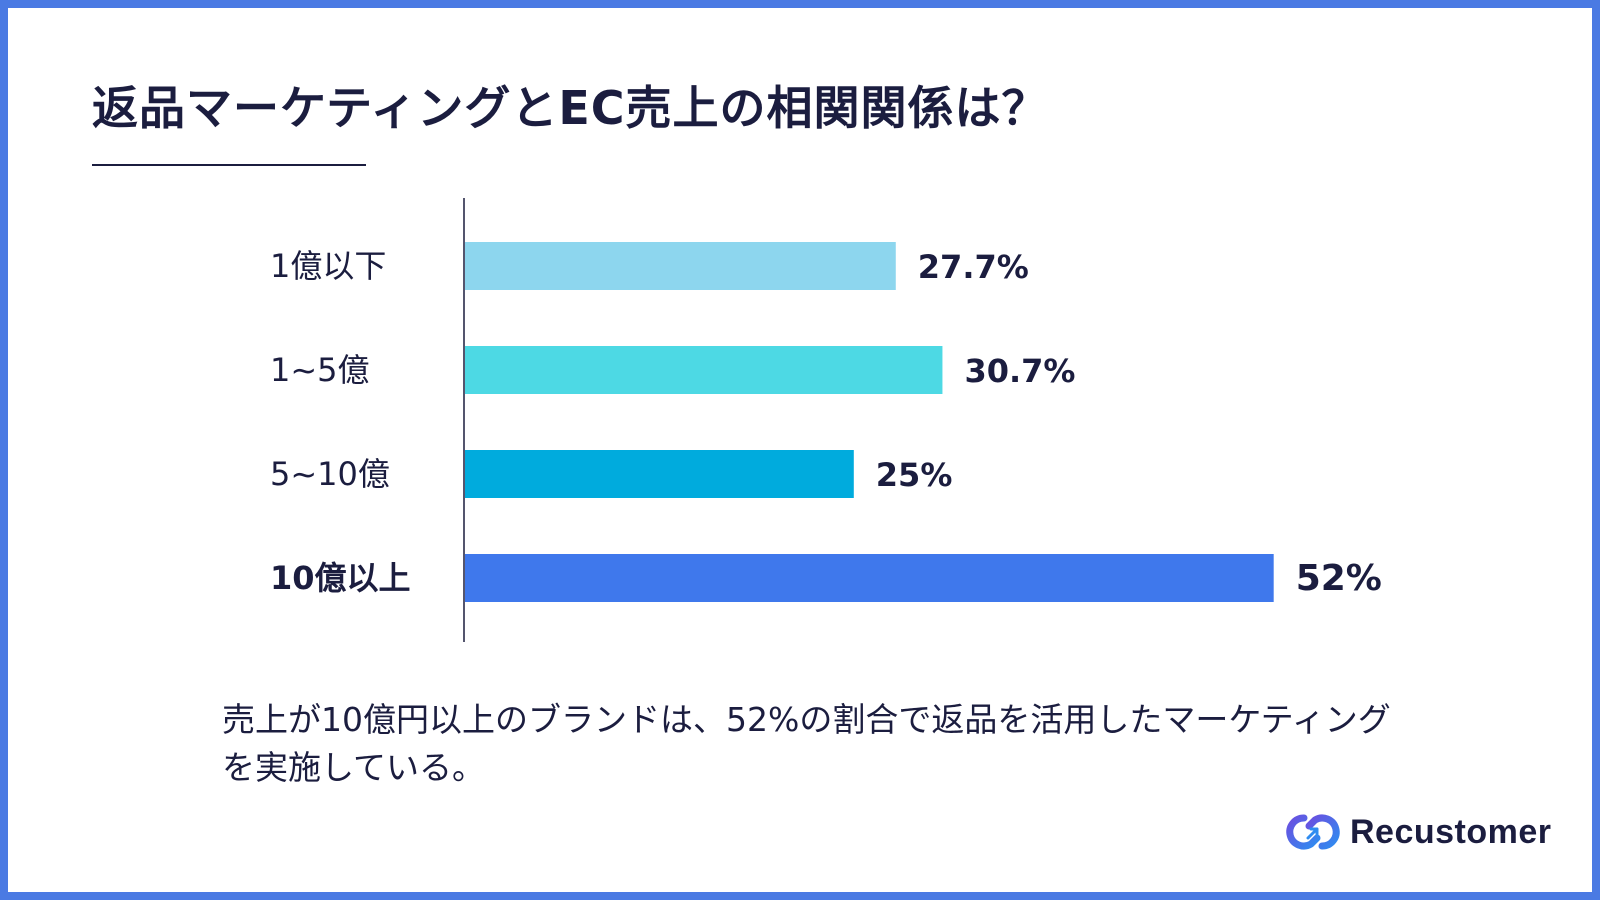  Describe the element at coordinates (973, 267) in the screenshot. I see `value-label: 27.7%` at that location.